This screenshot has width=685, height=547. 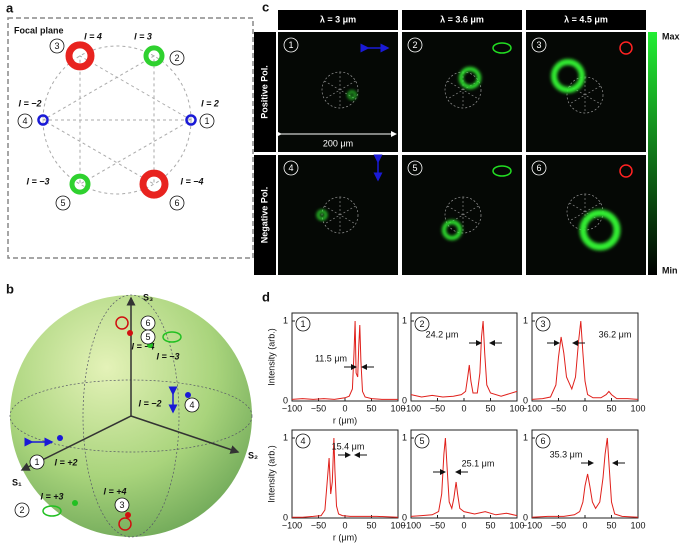 I want to click on image, so click(x=462, y=215).